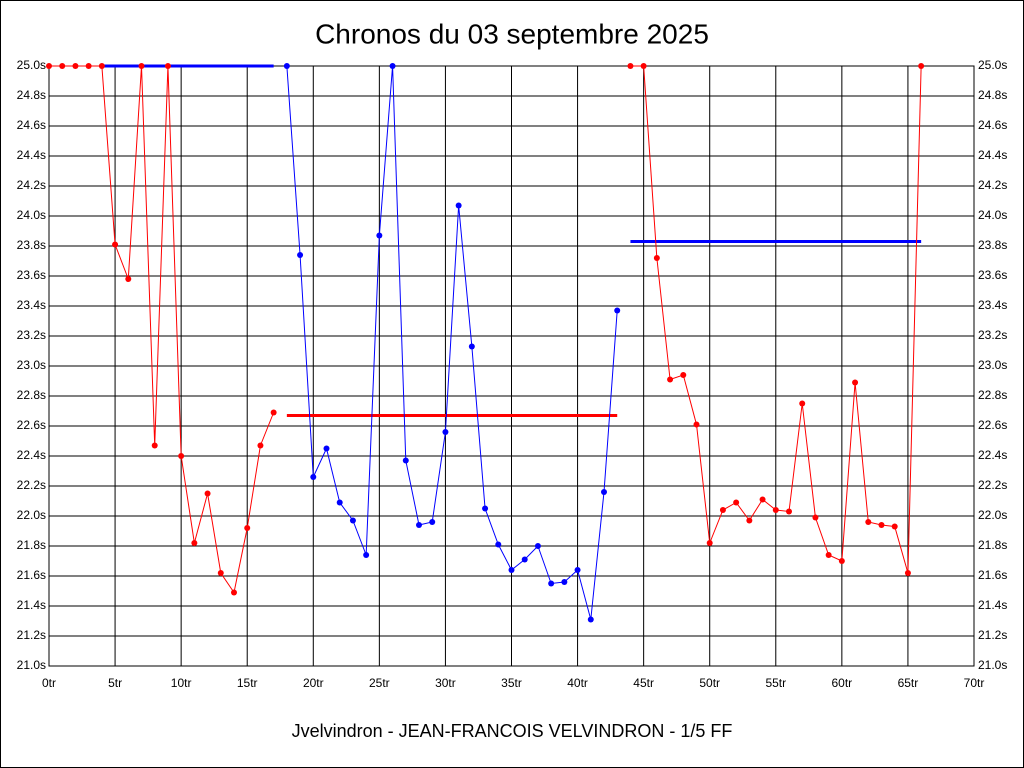  What do you see at coordinates (31, 275) in the screenshot?
I see `y-tick-label: 23.6s` at bounding box center [31, 275].